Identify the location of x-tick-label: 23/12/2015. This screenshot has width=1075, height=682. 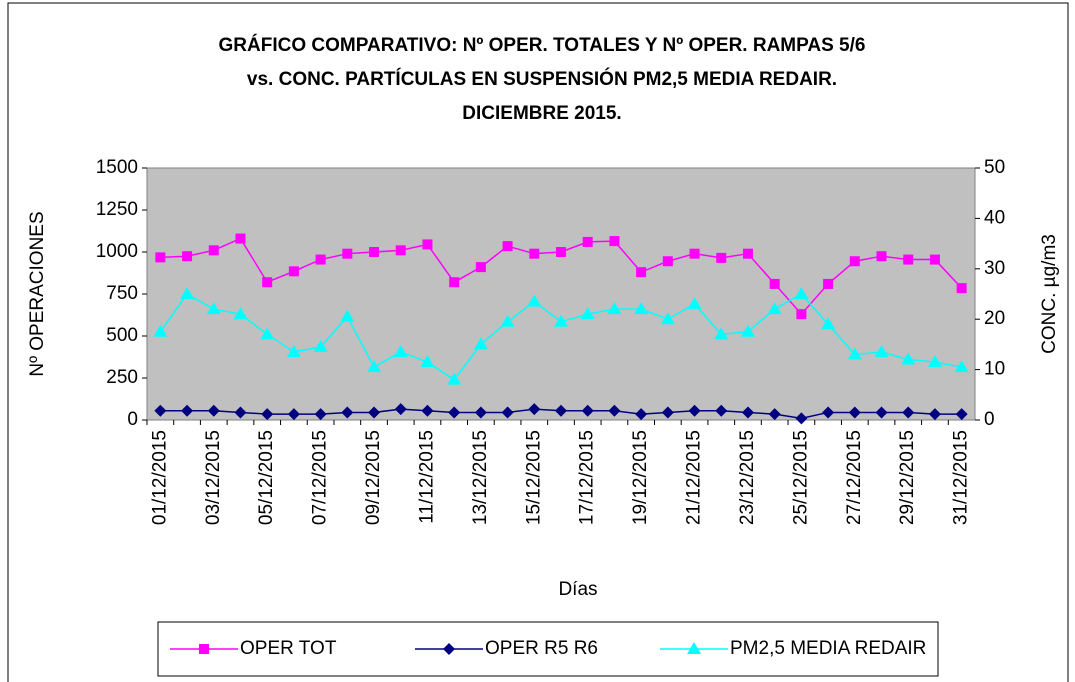
(747, 477).